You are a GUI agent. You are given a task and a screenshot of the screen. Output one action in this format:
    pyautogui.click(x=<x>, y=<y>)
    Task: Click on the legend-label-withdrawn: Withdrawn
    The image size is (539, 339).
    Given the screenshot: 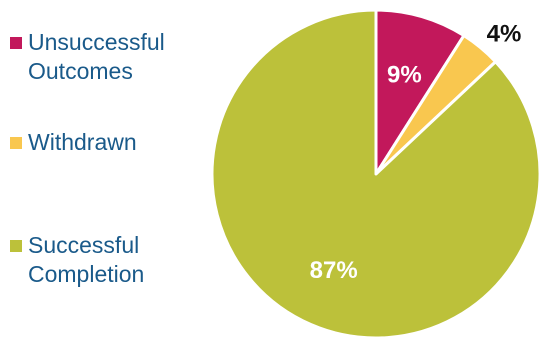 What is the action you would take?
    pyautogui.click(x=82, y=142)
    